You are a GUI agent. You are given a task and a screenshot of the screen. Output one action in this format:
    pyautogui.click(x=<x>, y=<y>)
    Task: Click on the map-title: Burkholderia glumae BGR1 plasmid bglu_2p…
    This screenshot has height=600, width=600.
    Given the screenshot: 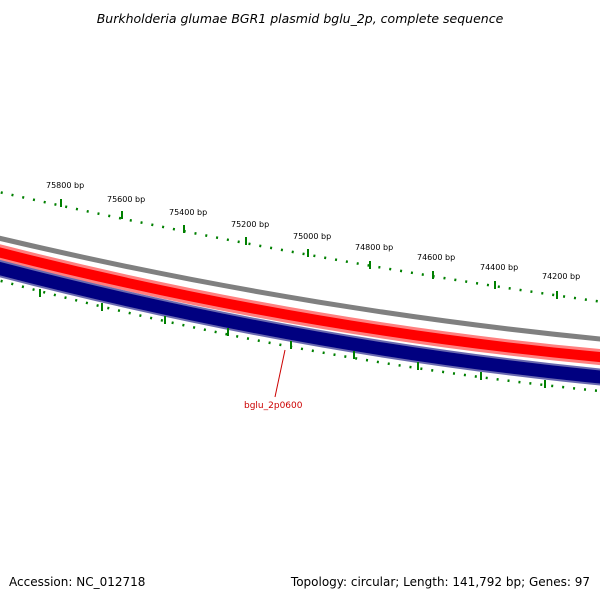 What is the action you would take?
    pyautogui.click(x=300, y=18)
    